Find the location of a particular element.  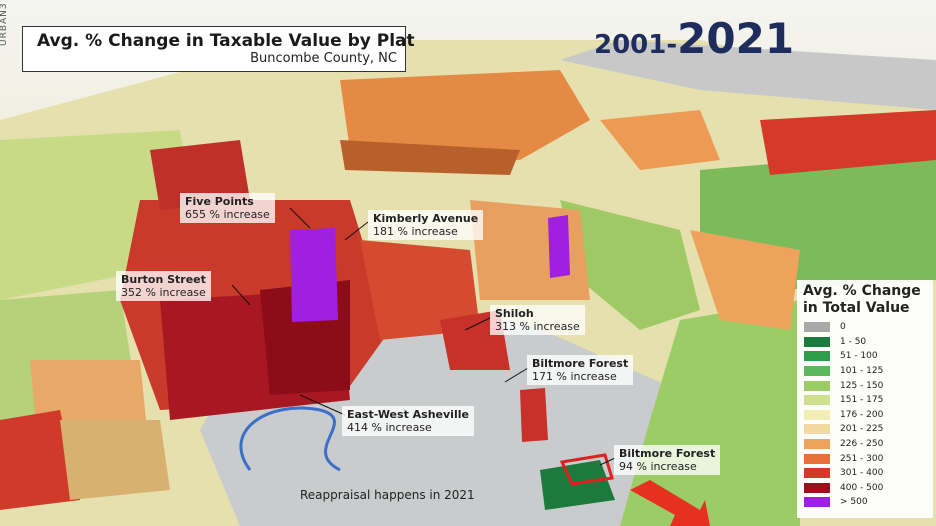

annotation: East-West Asheville 414 % increase is located at coordinates (408, 421).